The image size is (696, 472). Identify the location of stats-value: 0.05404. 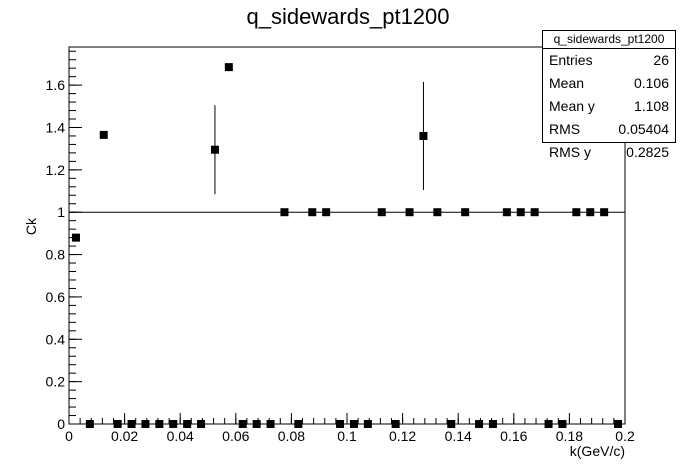
(643, 129).